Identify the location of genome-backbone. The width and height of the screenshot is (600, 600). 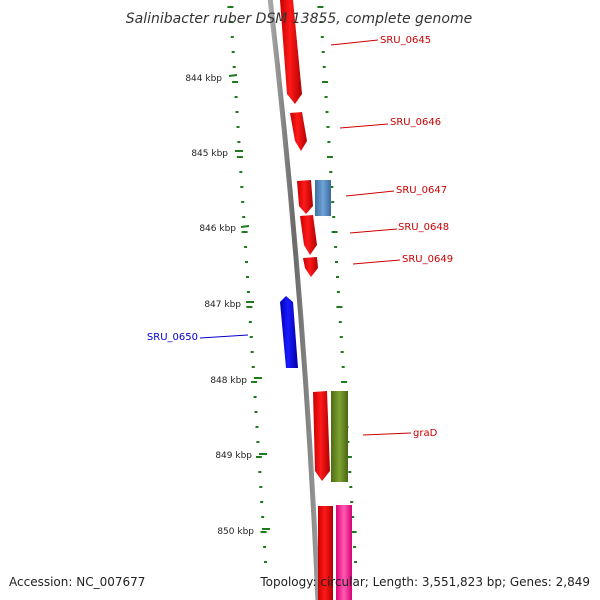
(294, 300).